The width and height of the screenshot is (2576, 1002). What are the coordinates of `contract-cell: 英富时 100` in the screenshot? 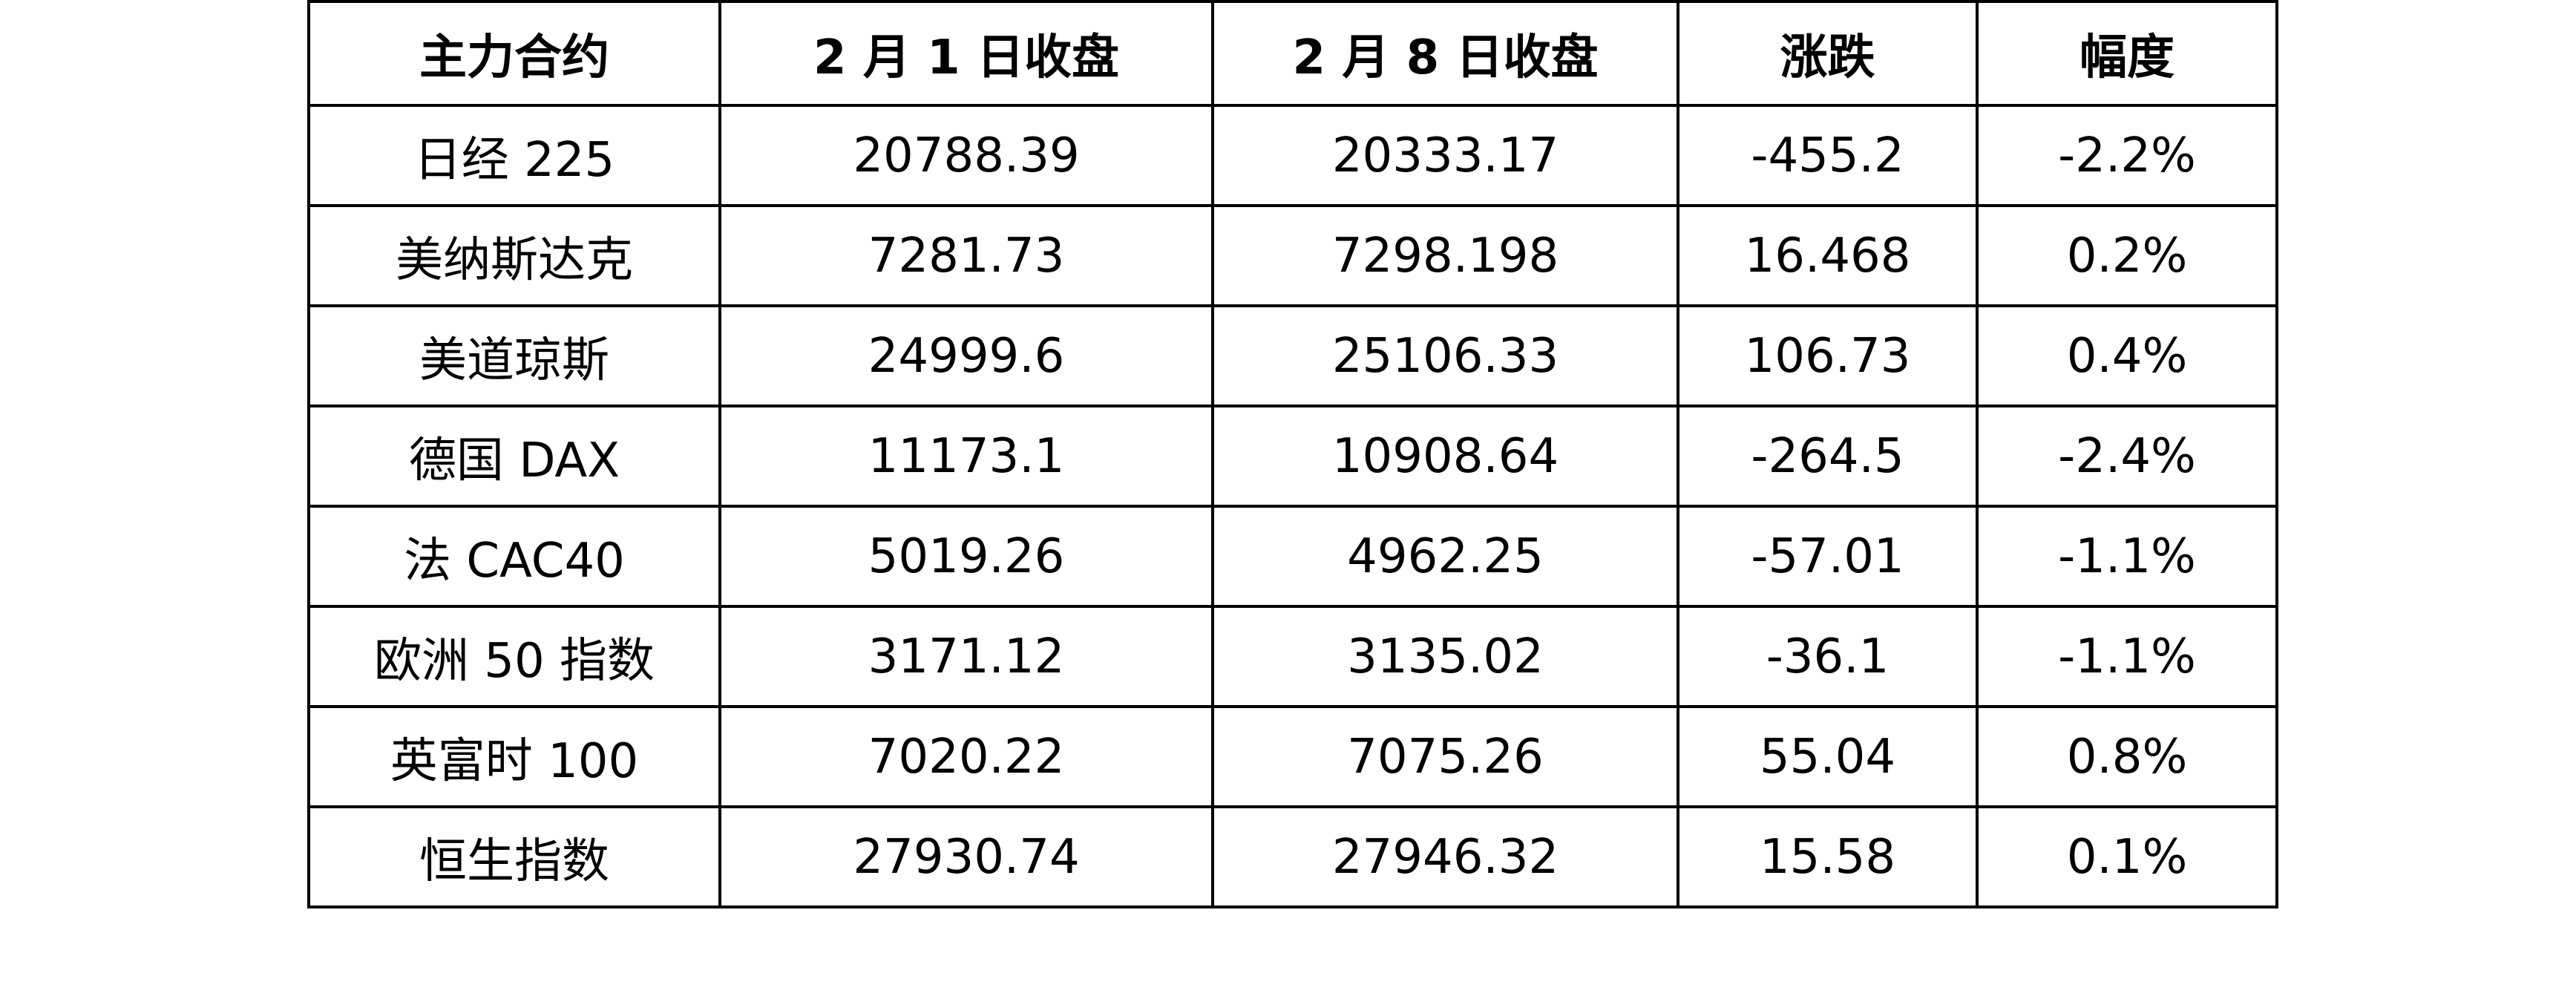 It's located at (514, 756).